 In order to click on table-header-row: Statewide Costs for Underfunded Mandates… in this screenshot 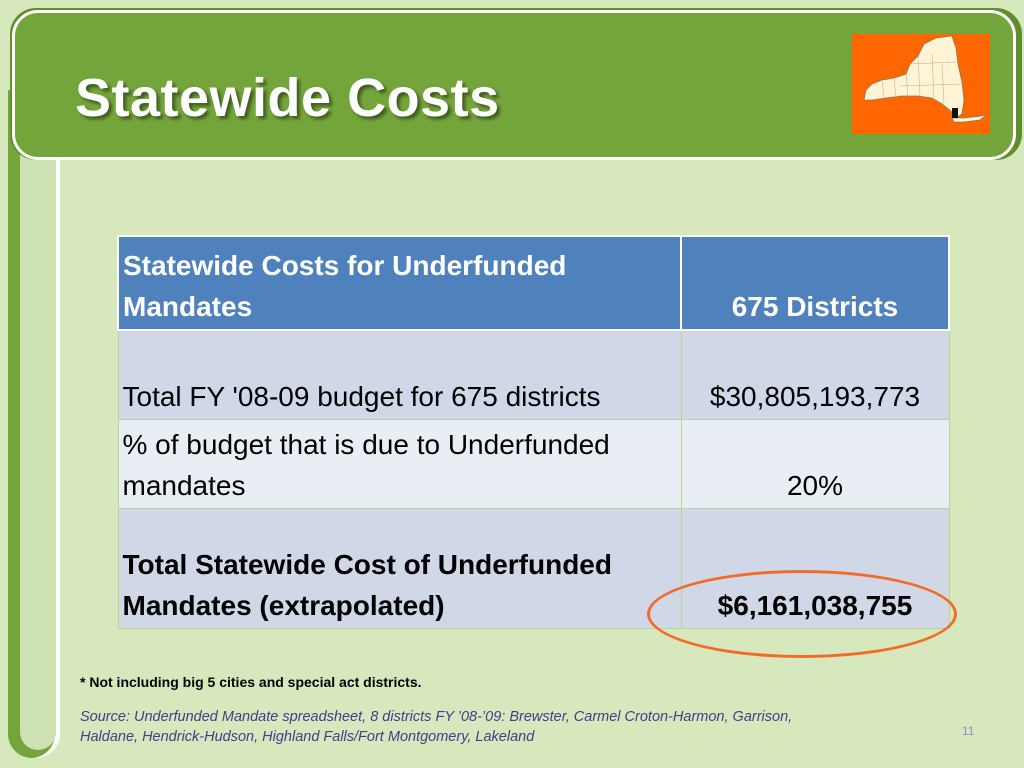, I will do `click(533, 283)`.